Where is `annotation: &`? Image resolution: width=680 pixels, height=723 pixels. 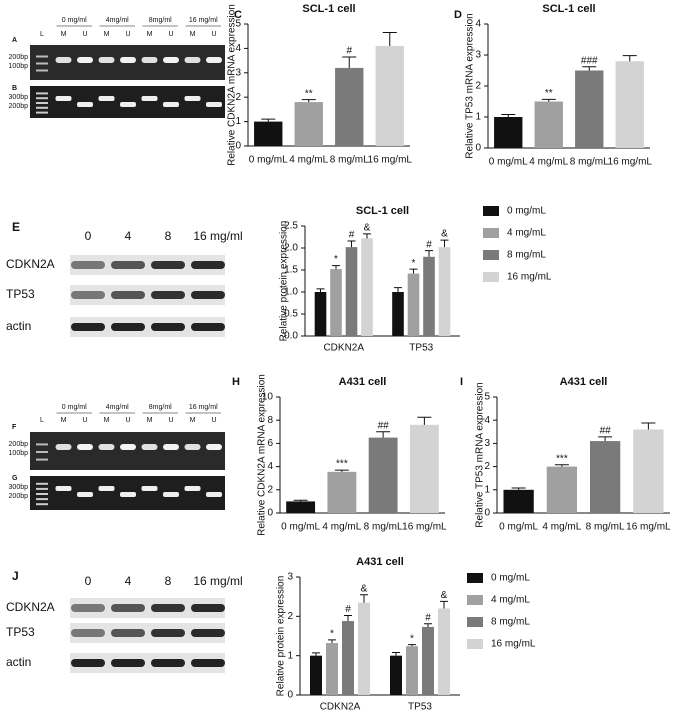 annotation: & is located at coordinates (444, 234).